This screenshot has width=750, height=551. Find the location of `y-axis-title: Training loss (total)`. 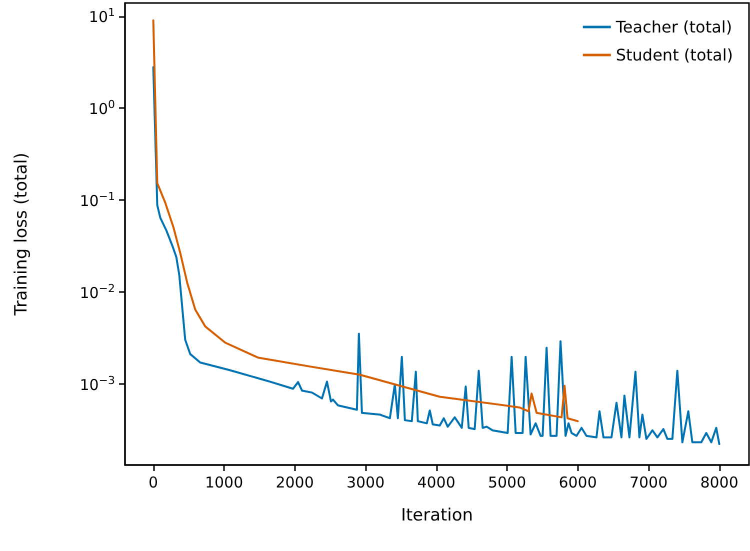

y-axis-title: Training loss (total) is located at coordinates (22, 234).